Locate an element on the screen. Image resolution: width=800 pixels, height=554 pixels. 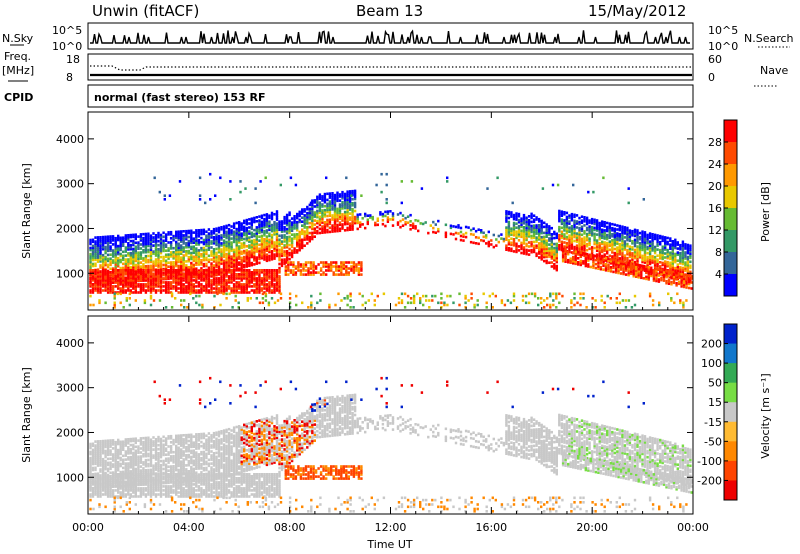
velocity-cell is located at coordinates (100, 453).